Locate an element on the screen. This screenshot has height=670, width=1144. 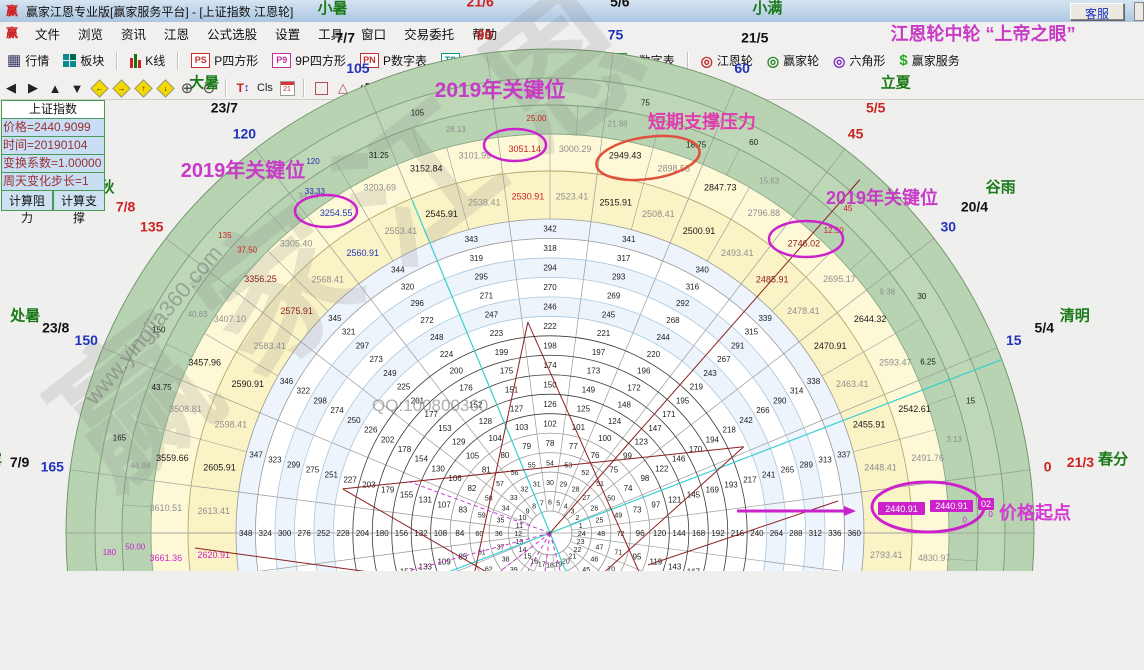
svg-text: 339 is located at coordinates (765, 318).